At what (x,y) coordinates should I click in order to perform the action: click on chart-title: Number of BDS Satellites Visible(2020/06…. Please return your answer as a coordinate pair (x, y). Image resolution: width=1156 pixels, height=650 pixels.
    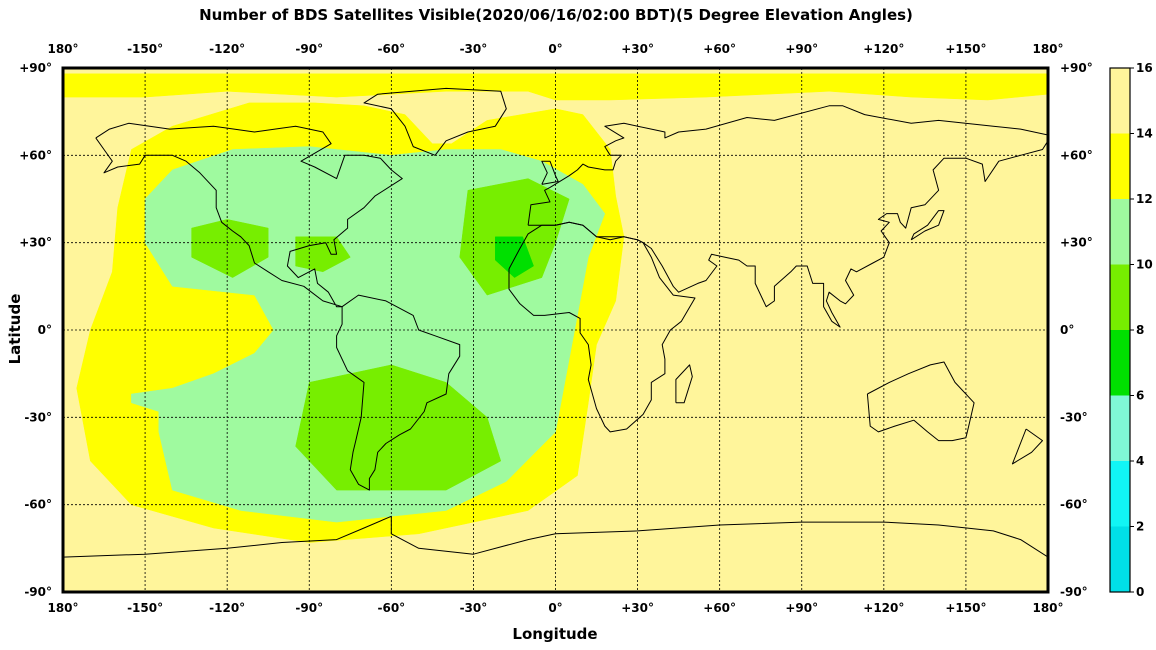
    Looking at the image, I should click on (556, 15).